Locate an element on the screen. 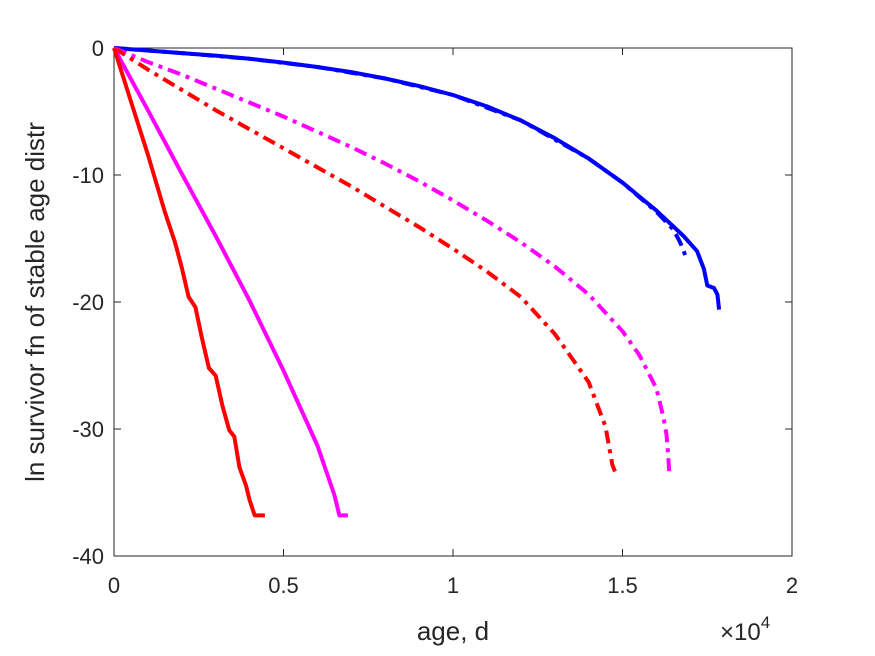 This screenshot has height=656, width=875. y-tick-label: -30 is located at coordinates (88, 429).